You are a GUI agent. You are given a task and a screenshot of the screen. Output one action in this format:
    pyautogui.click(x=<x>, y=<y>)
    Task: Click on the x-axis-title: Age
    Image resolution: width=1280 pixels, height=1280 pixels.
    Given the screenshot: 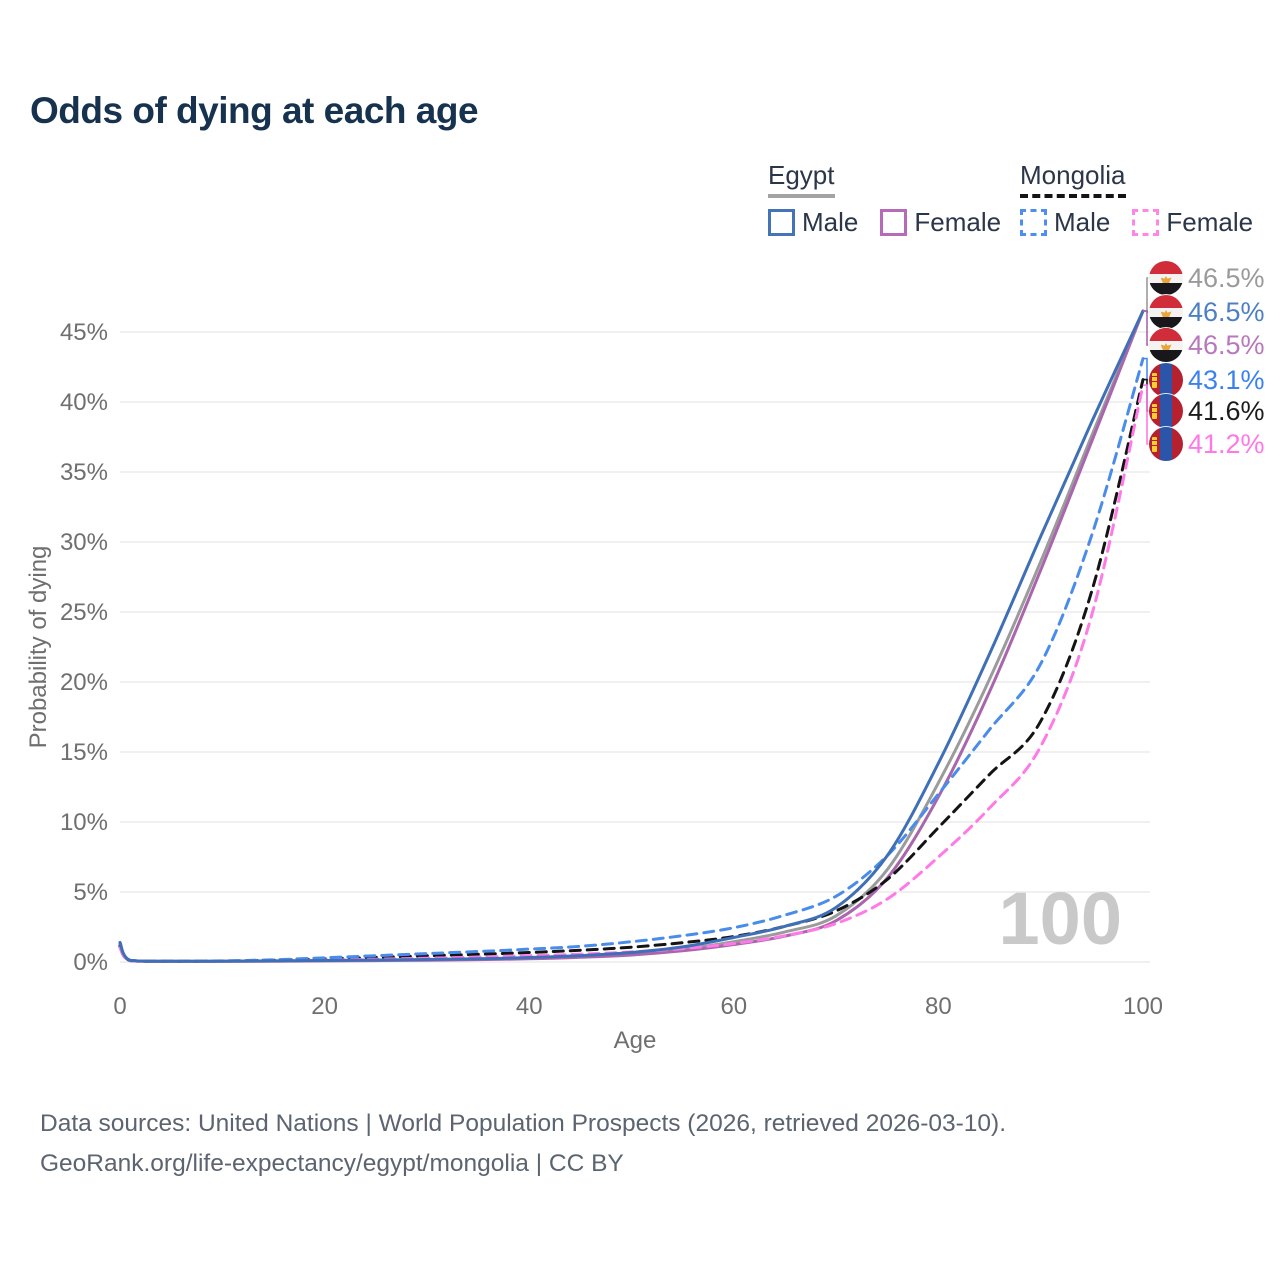 What is the action you would take?
    pyautogui.click(x=635, y=1040)
    